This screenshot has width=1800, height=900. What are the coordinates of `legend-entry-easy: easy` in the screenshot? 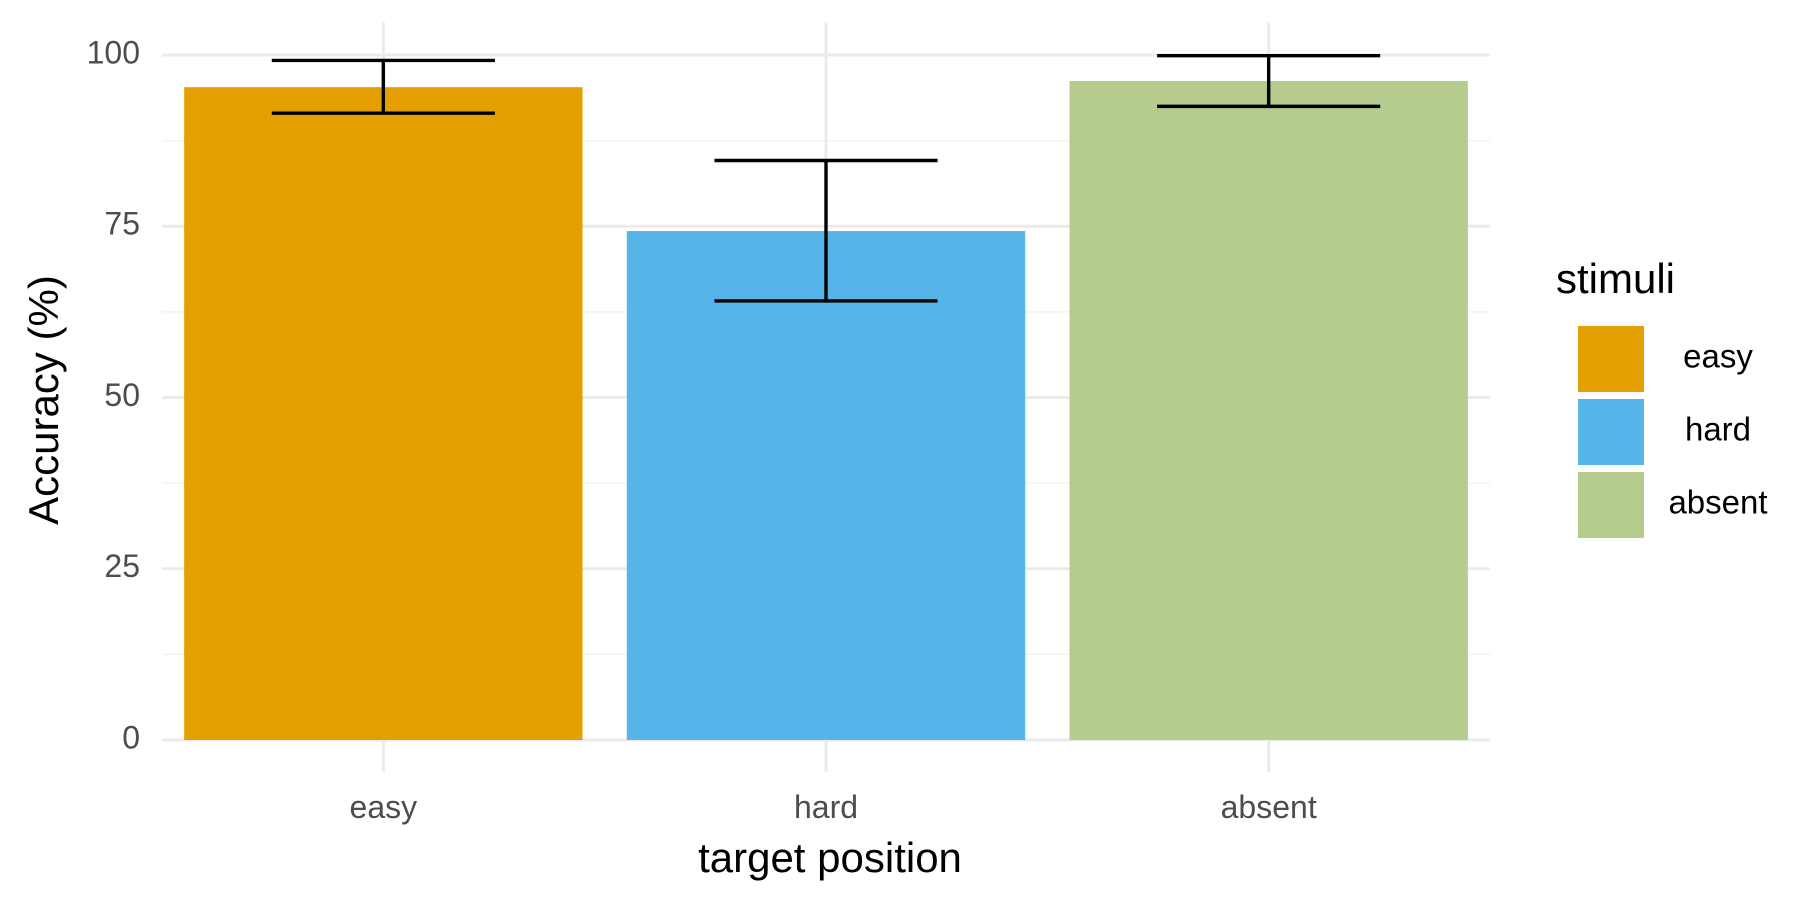 It's located at (1665, 359).